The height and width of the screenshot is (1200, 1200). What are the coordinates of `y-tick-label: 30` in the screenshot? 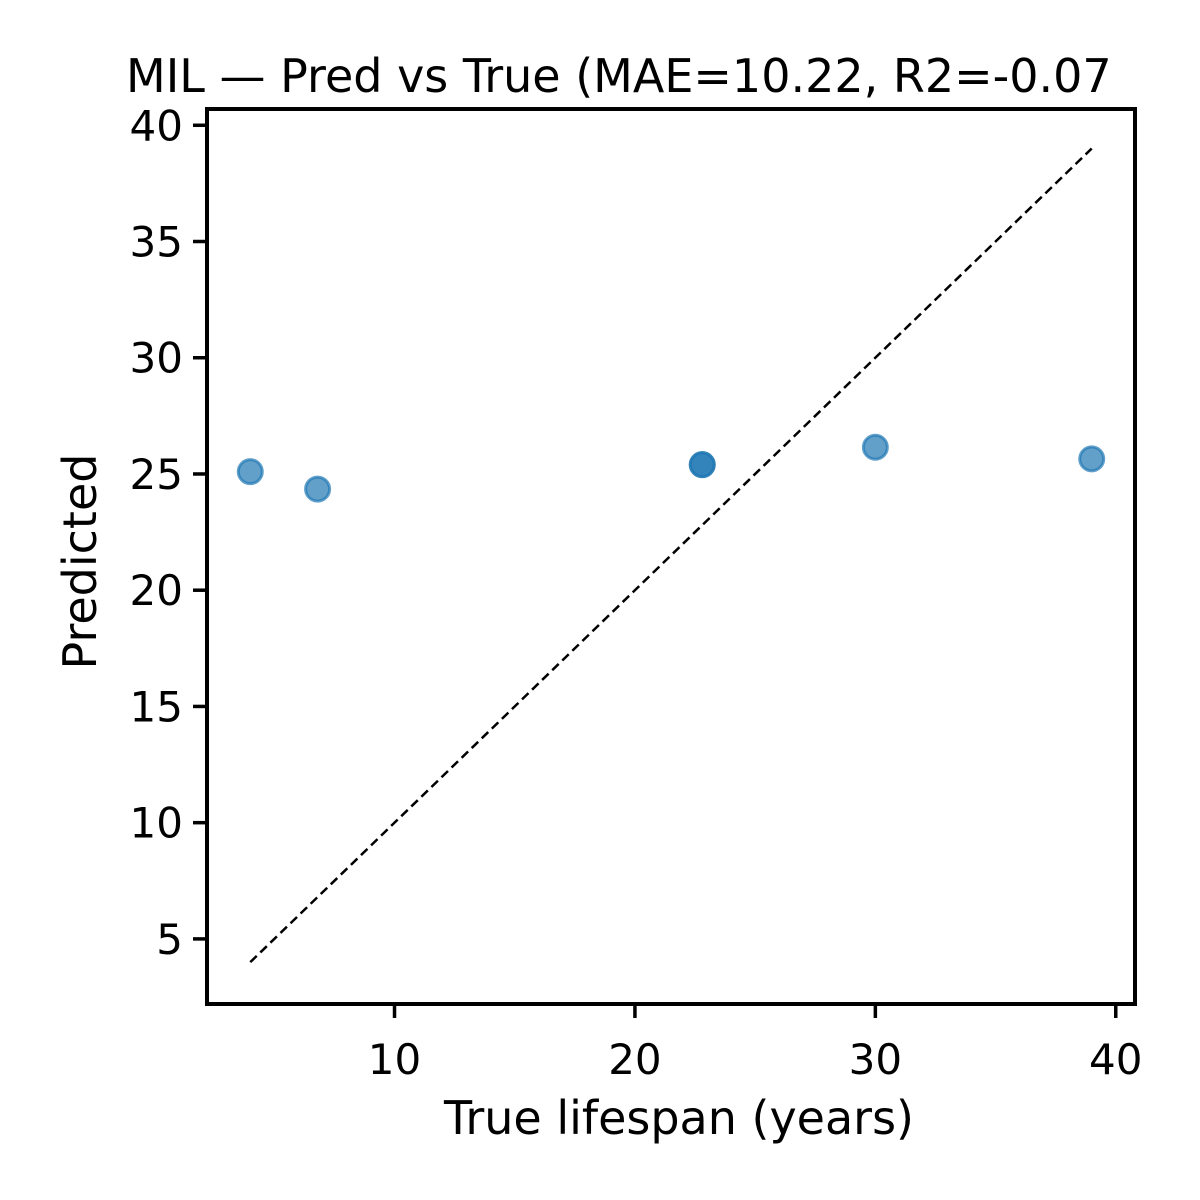 It's located at (156, 358).